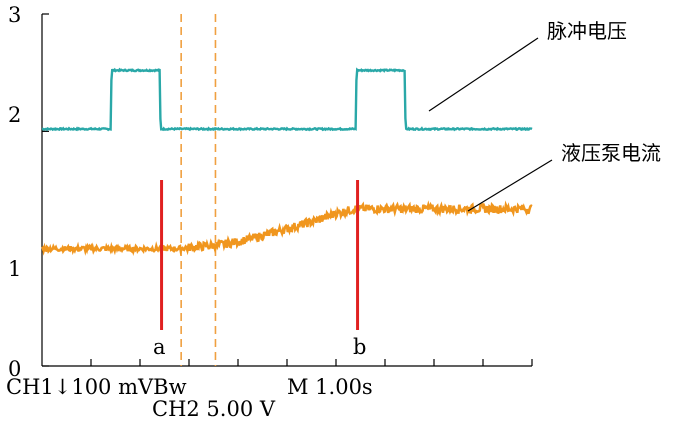 The height and width of the screenshot is (426, 700). What do you see at coordinates (287, 99) in the screenshot?
I see `voltage-series-line` at bounding box center [287, 99].